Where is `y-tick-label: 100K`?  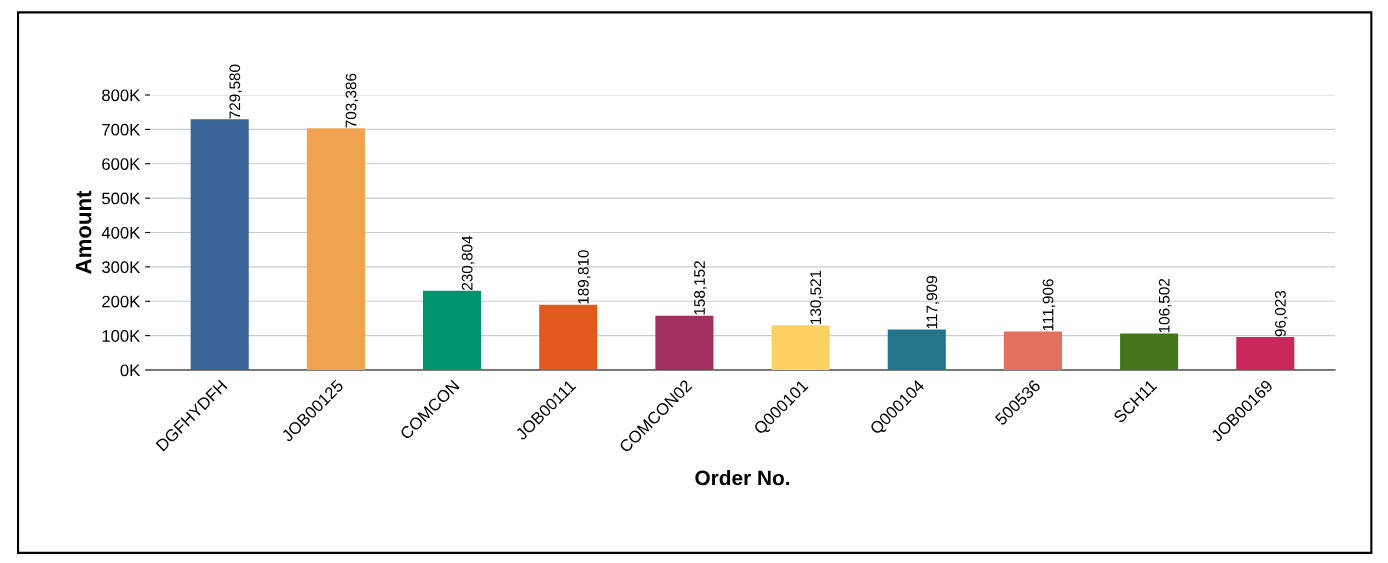 y-tick-label: 100K is located at coordinates (121, 336).